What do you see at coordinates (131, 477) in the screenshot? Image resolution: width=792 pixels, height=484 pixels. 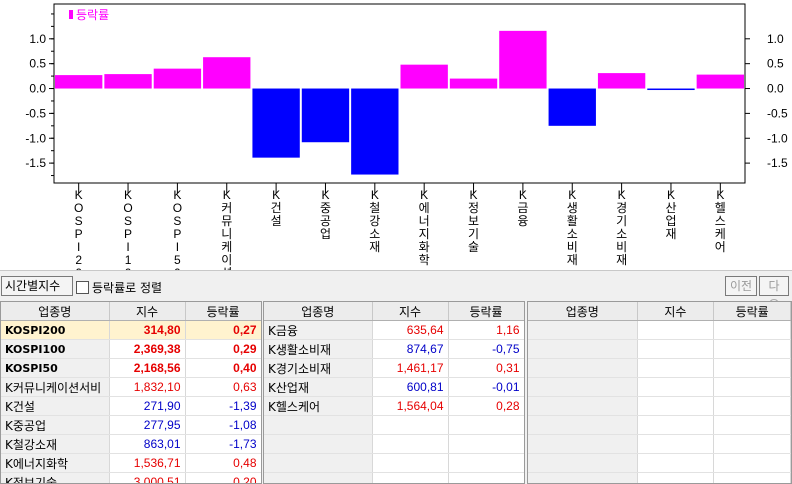 I see `table-row: K정보기술 3,000,51 0,20` at bounding box center [131, 477].